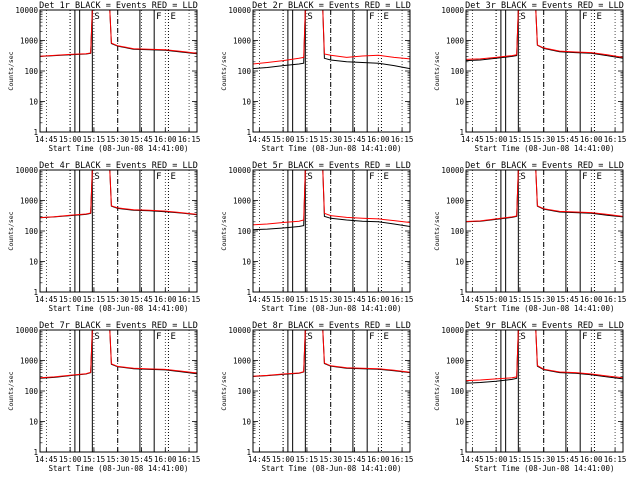 This screenshot has width=640, height=480. What do you see at coordinates (544, 326) in the screenshot?
I see `panel-title: Det 9r BLACK = Events RED = LLD` at bounding box center [544, 326].